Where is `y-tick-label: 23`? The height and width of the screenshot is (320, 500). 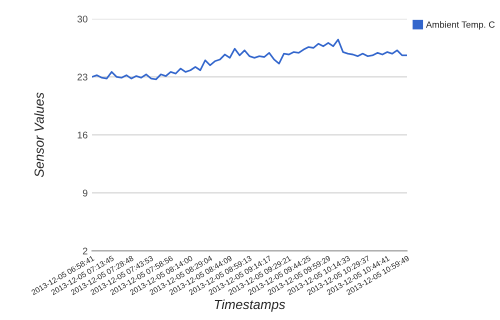 y-tick-label: 23 is located at coordinates (83, 77).